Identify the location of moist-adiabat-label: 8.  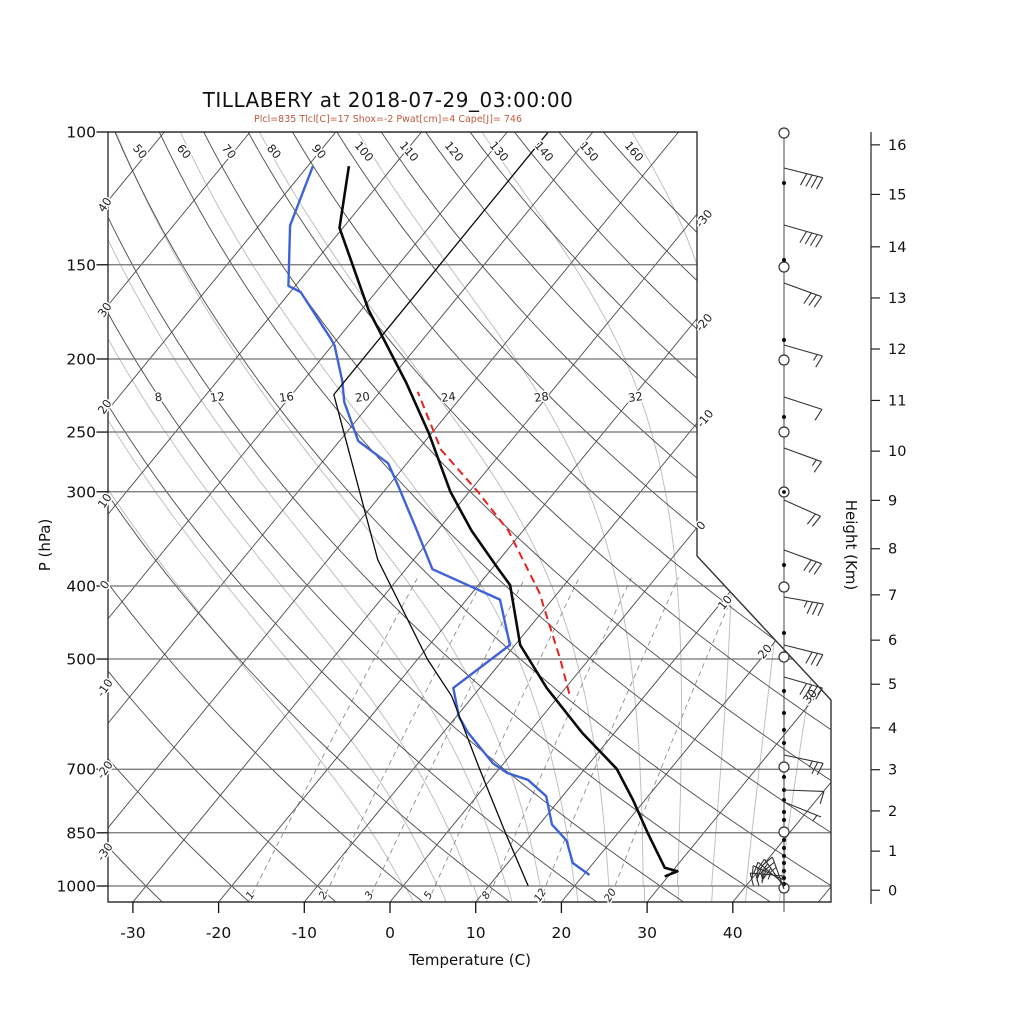
(158, 397).